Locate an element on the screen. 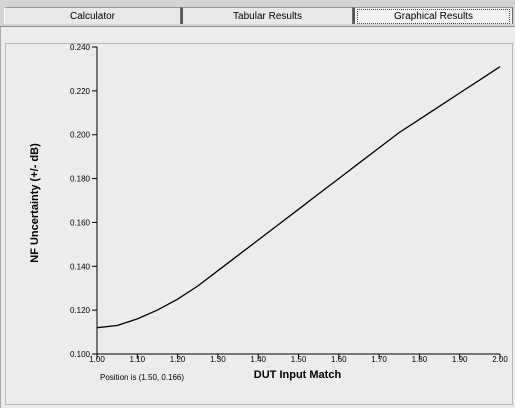  x-tick-label: 1.20 is located at coordinates (178, 359).